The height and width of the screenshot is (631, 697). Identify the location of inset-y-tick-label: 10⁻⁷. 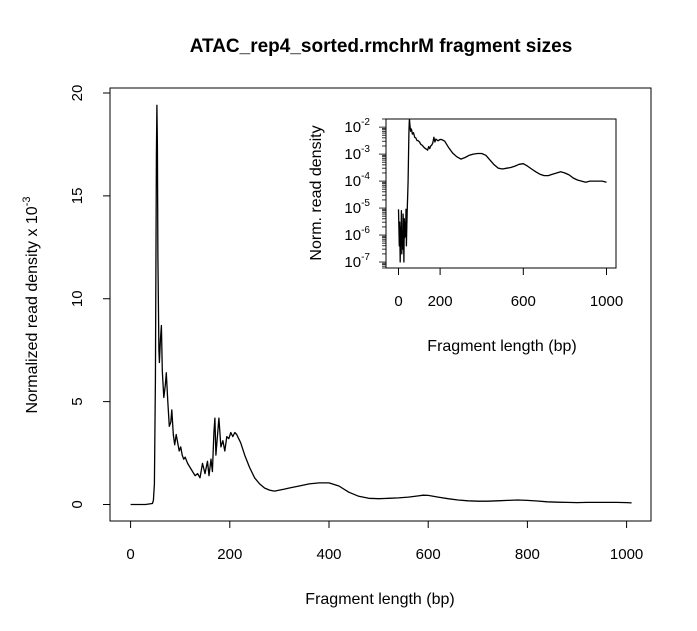
(357, 261).